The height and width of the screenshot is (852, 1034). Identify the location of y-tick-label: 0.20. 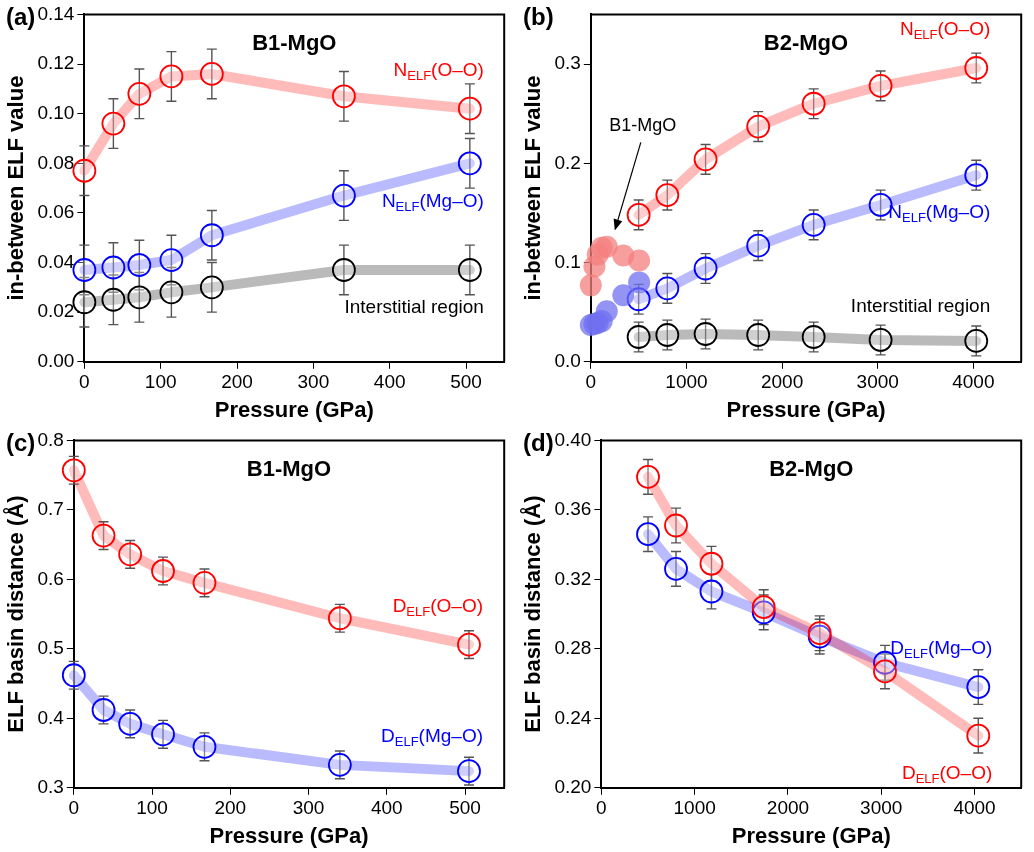
(573, 787).